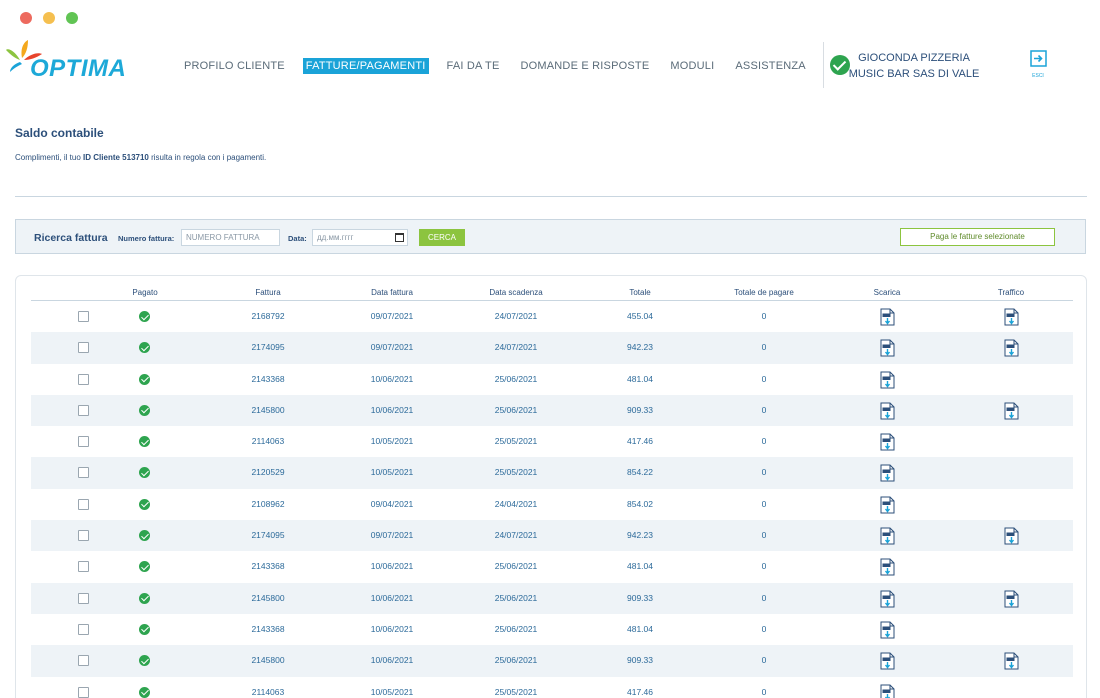 Image resolution: width=1100 pixels, height=698 pixels. What do you see at coordinates (516, 292) in the screenshot?
I see `column-header: Data scadenza` at bounding box center [516, 292].